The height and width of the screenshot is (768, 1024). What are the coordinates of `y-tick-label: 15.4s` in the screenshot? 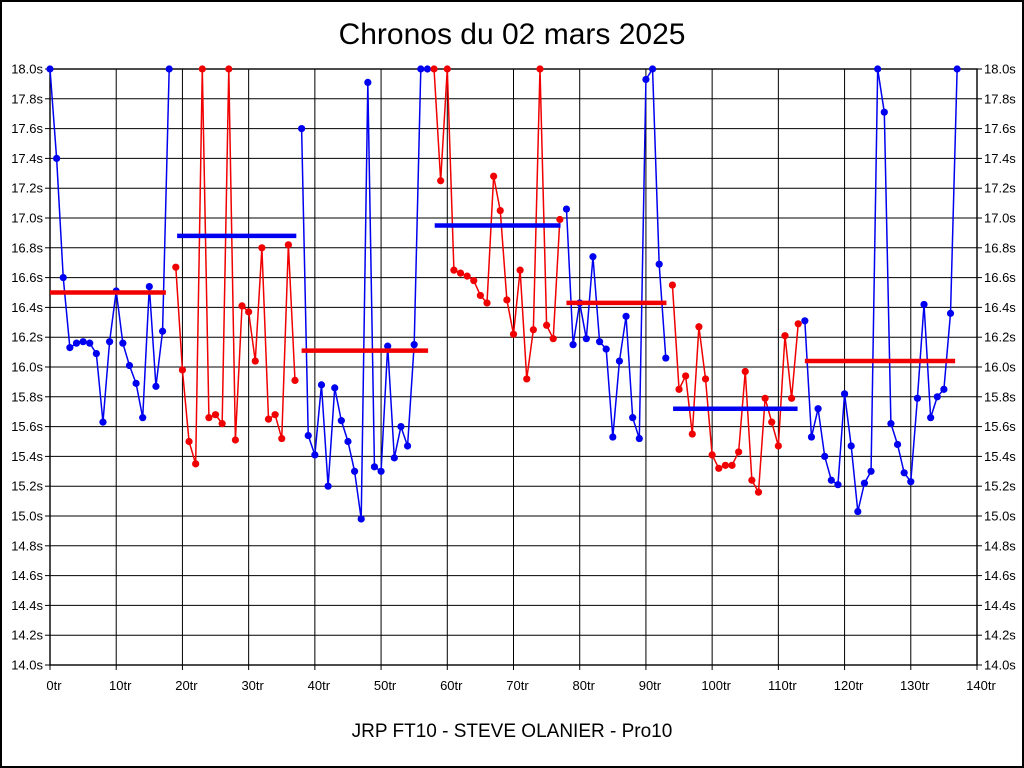 It's located at (27, 456).